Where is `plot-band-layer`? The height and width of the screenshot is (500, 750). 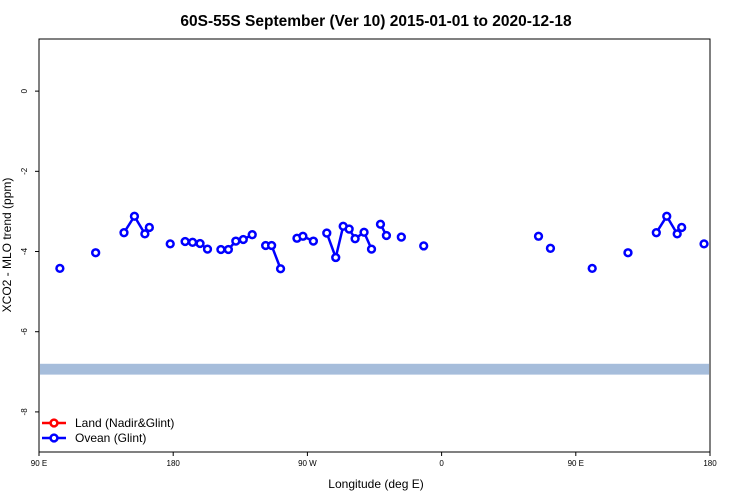
plot-band-layer is located at coordinates (374, 369).